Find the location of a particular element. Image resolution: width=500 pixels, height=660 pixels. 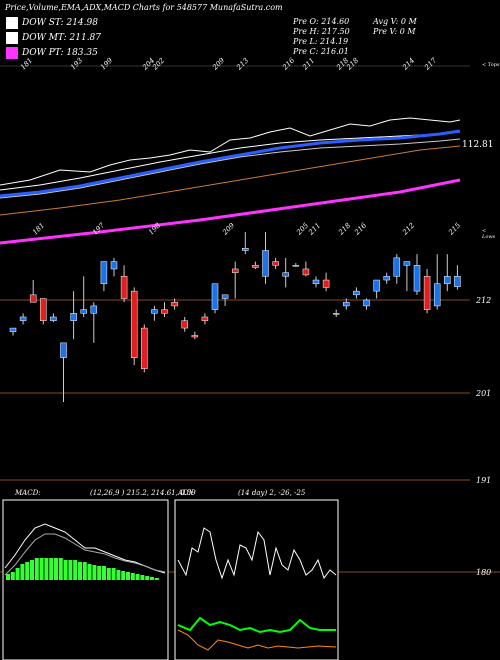

stat-open: Pre O: 214.60 is located at coordinates (321, 21).